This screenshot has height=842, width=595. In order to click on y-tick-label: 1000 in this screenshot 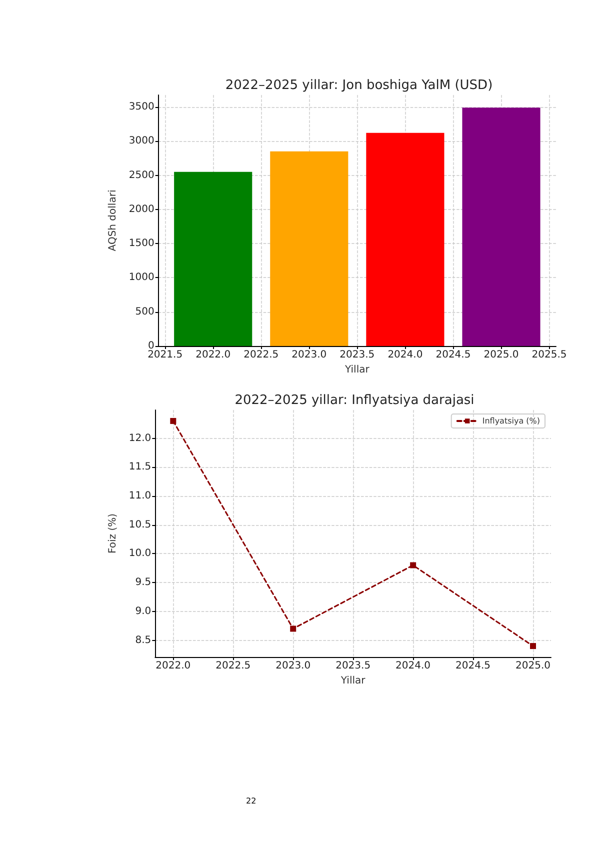, I will do `click(141, 278)`.